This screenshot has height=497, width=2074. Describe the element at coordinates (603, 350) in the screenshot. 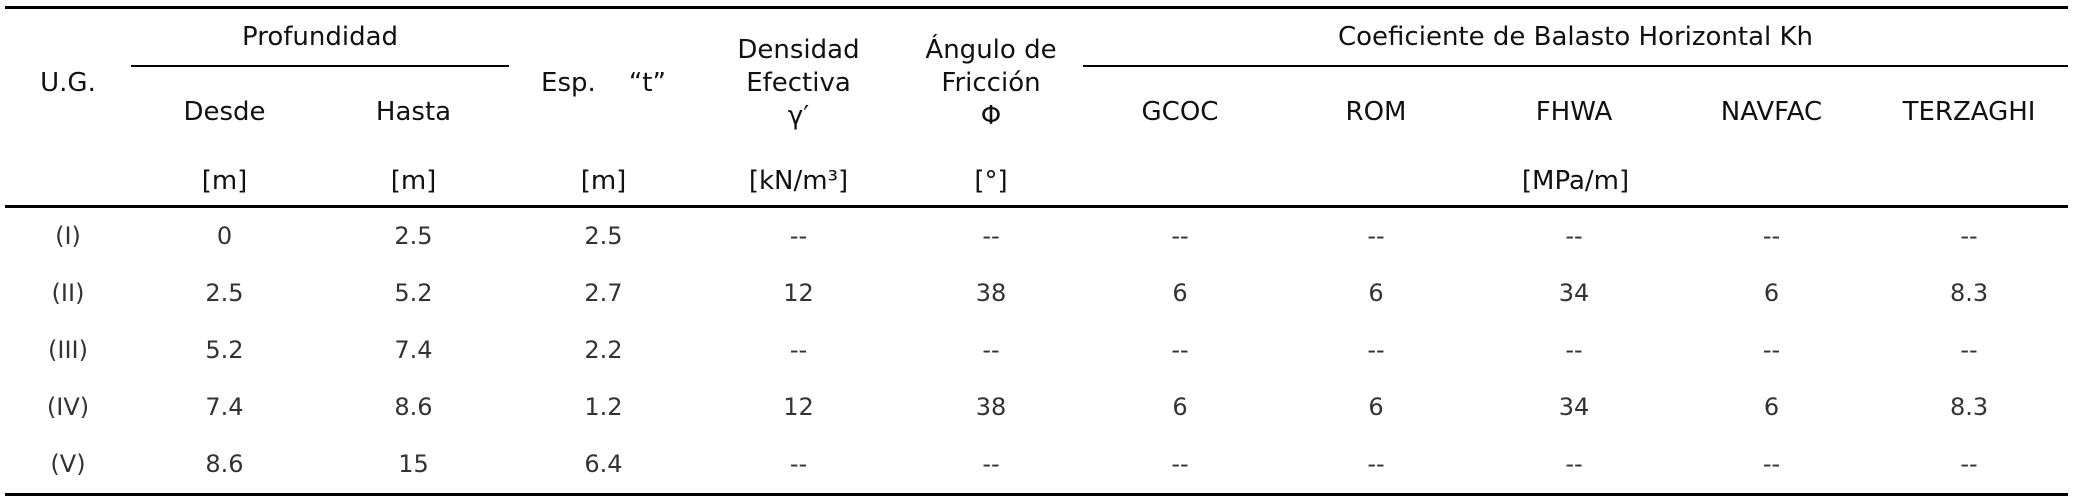

I see `cell: 2.2` at that location.